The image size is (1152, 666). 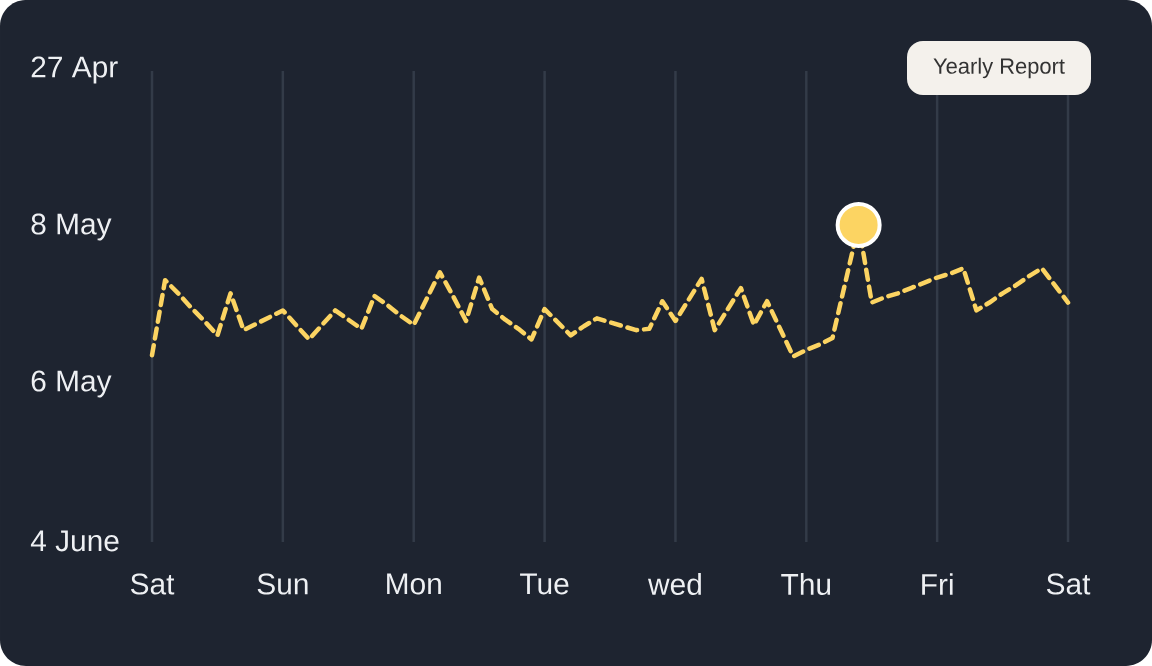 What do you see at coordinates (71, 227) in the screenshot?
I see `text: 8 May` at bounding box center [71, 227].